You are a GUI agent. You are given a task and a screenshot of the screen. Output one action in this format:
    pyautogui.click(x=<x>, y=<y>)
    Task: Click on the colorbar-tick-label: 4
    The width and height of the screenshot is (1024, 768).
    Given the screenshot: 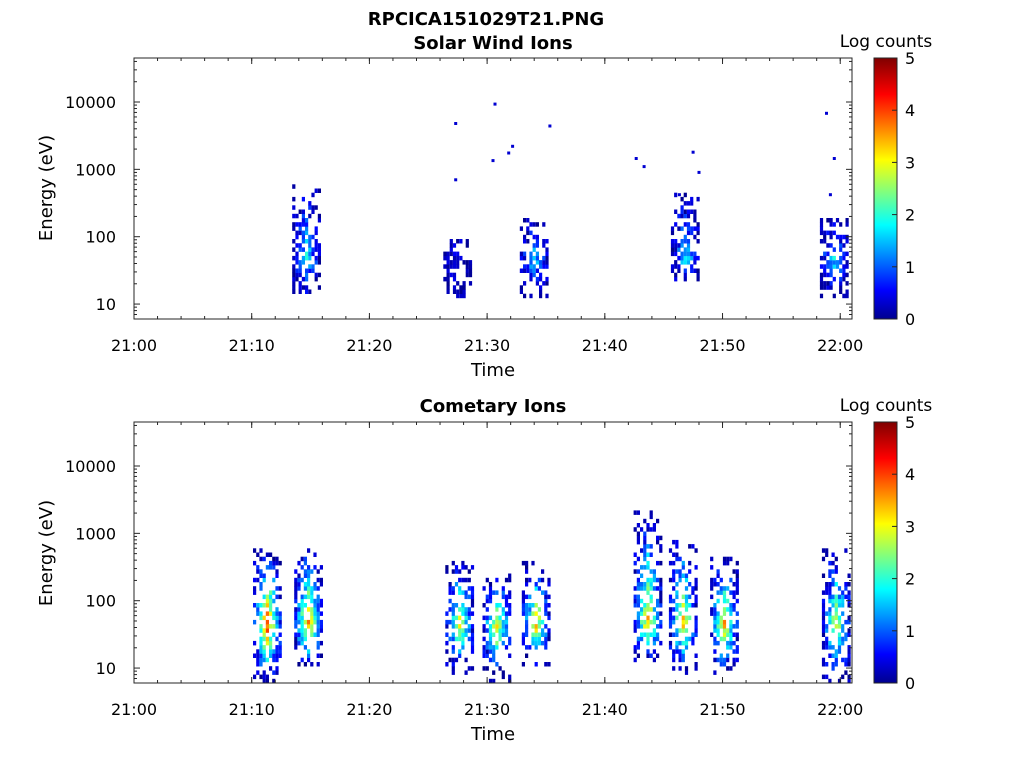 What is the action you would take?
    pyautogui.click(x=910, y=474)
    